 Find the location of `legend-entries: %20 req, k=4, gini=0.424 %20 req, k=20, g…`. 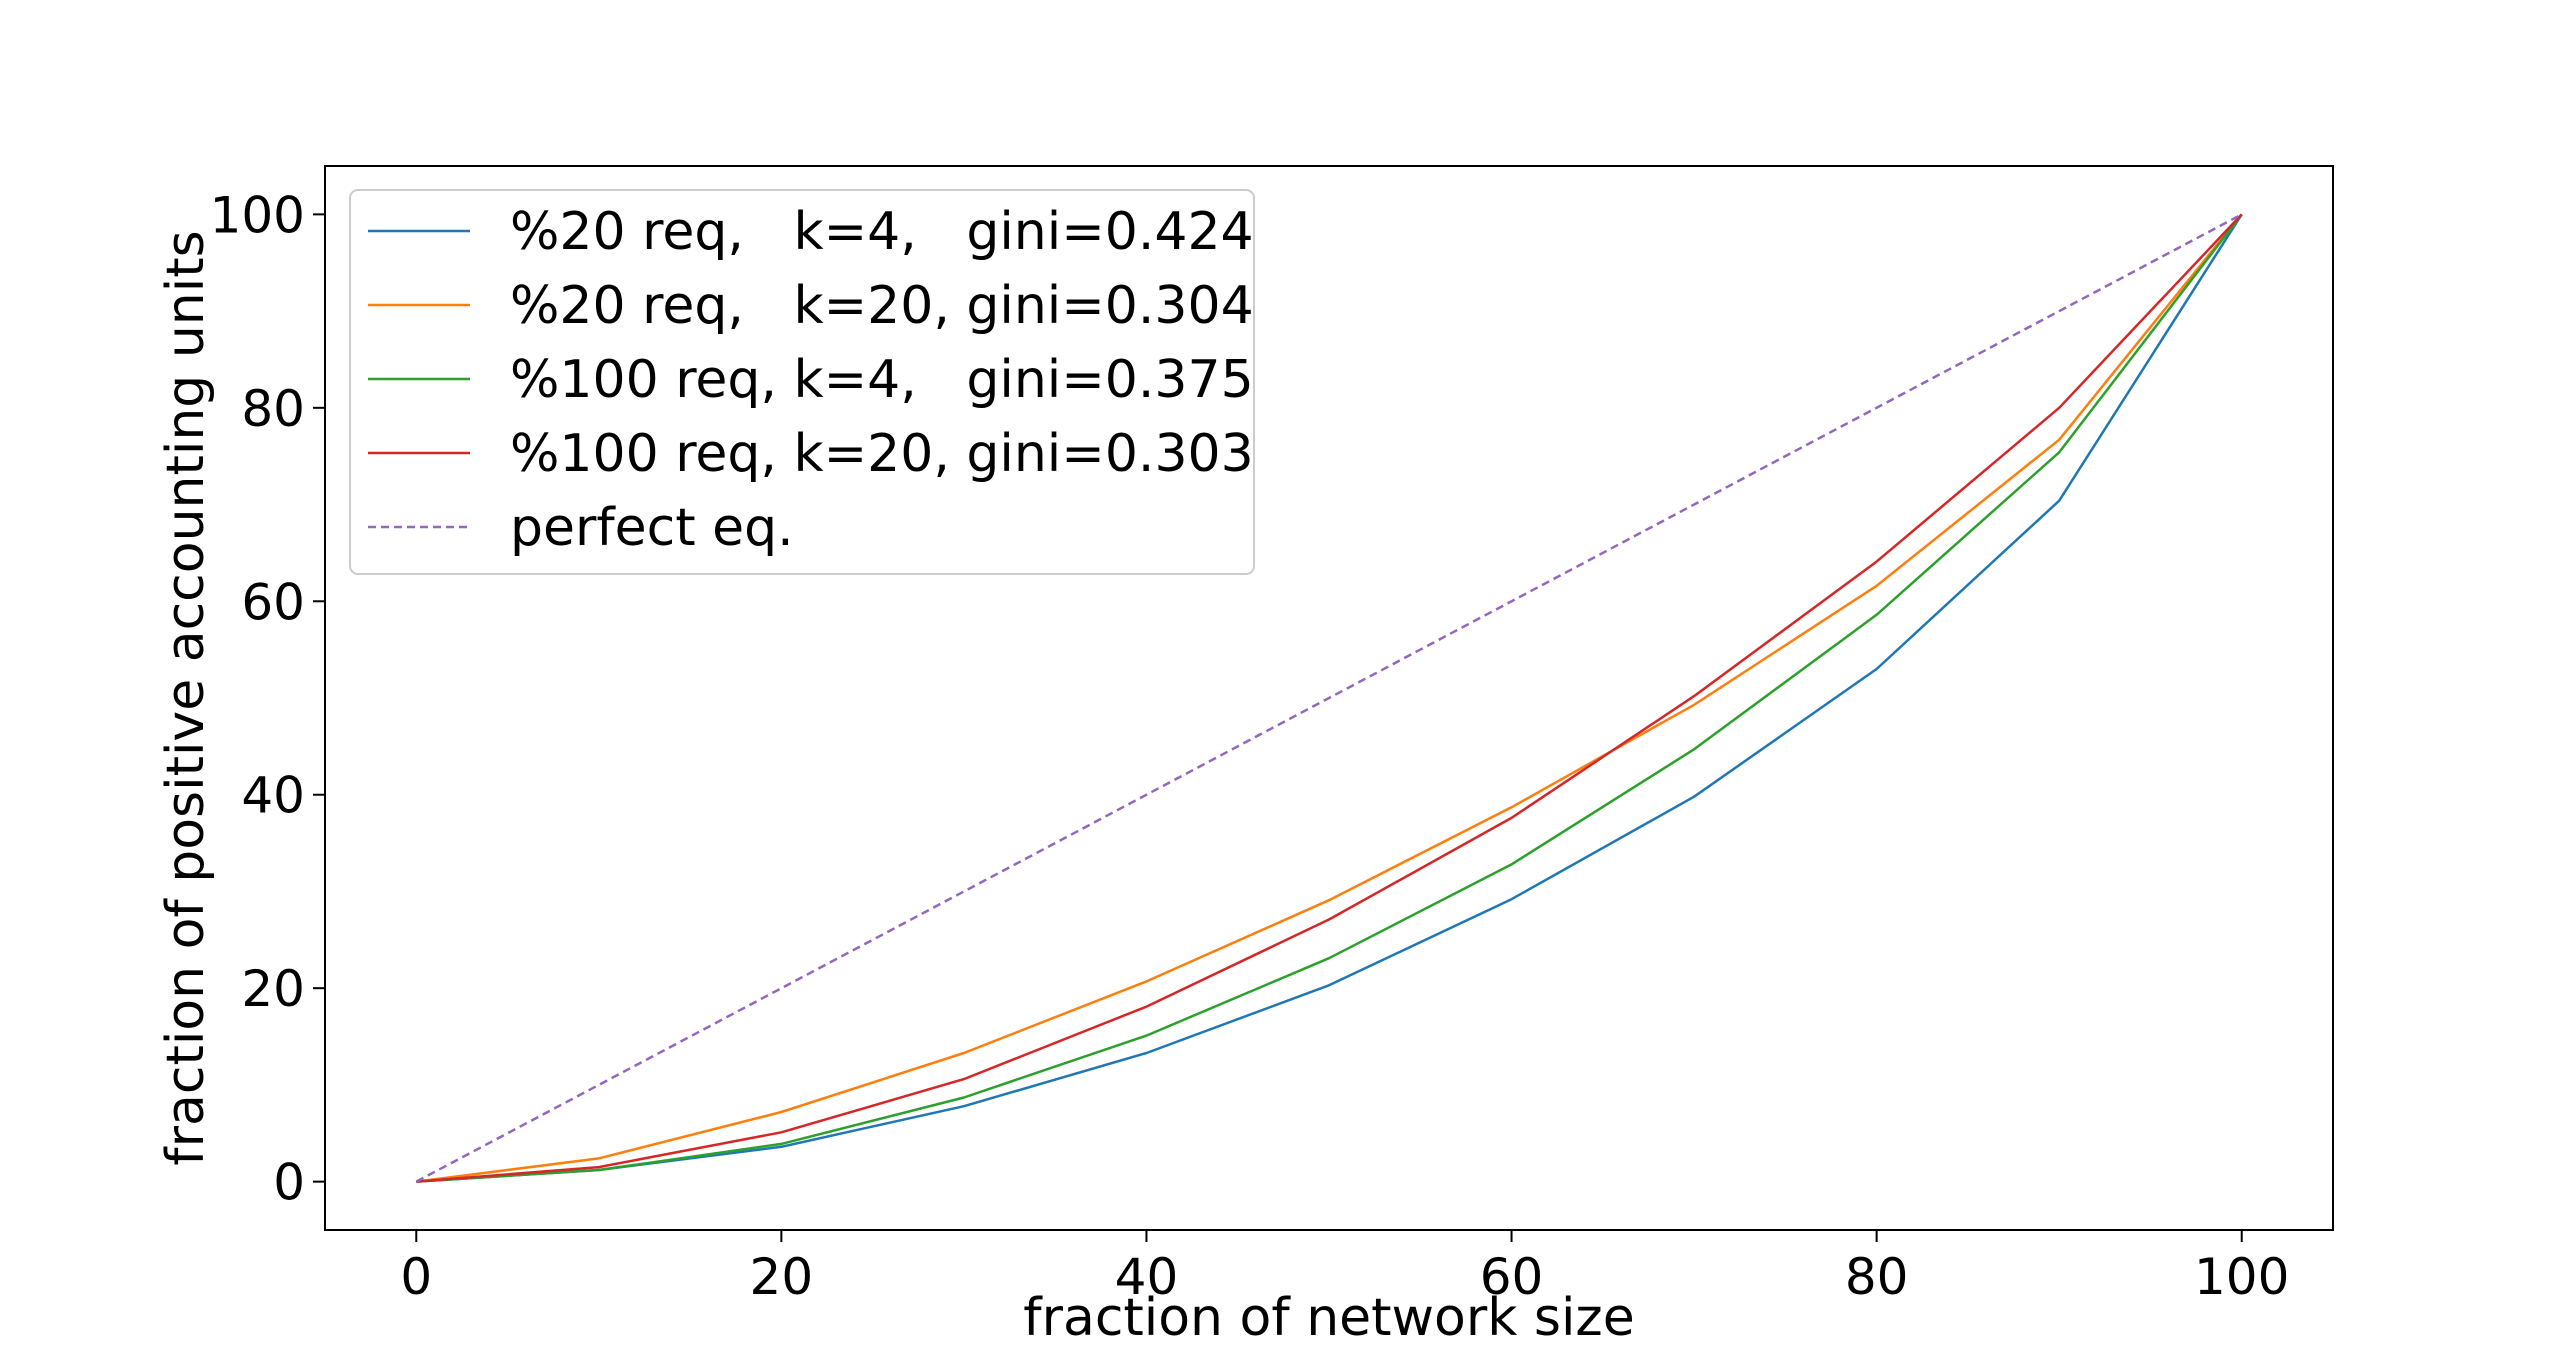

legend-entries: %20 req, k=4, gini=0.424 %20 req, k=20, g… is located at coordinates (811, 380).